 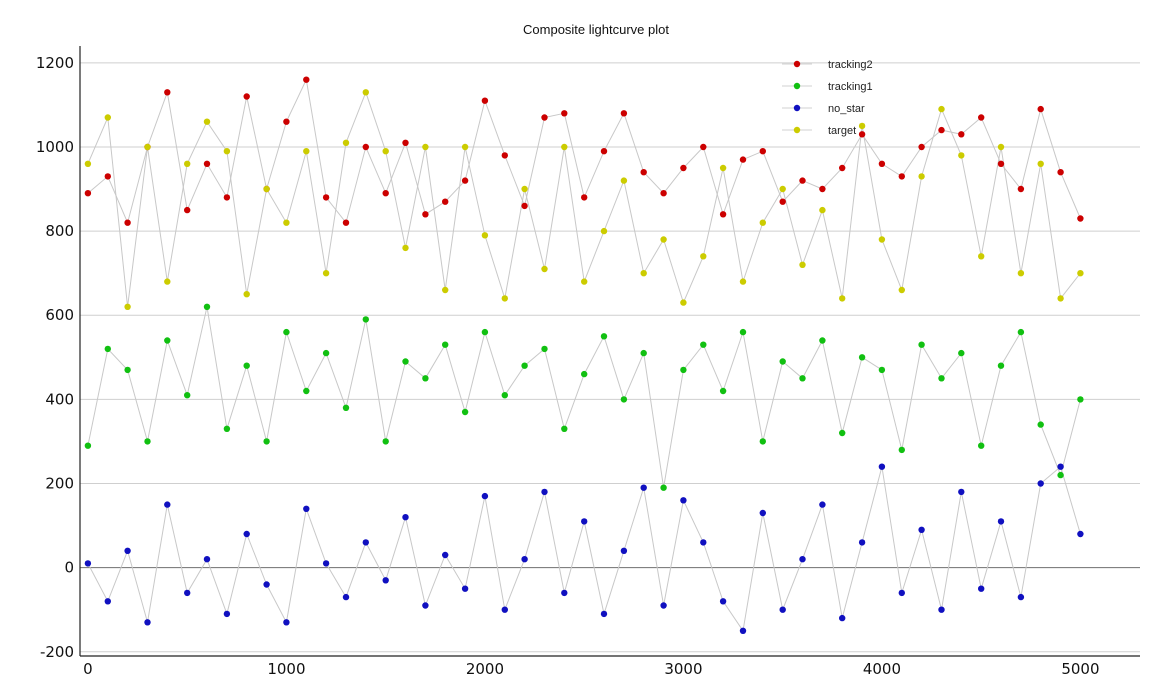 What do you see at coordinates (59, 231) in the screenshot?
I see `y-tick-label-800: 800` at bounding box center [59, 231].